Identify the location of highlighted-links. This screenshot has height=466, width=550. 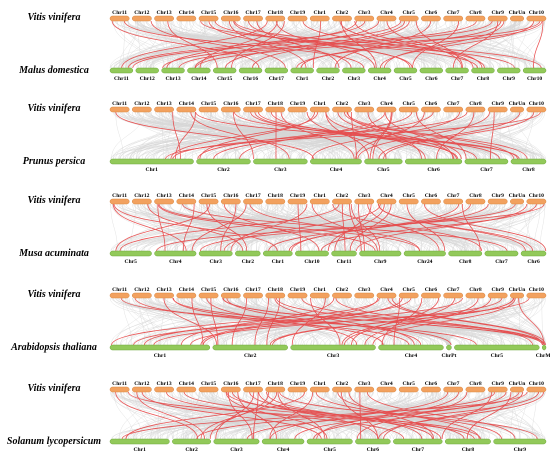
(329, 227).